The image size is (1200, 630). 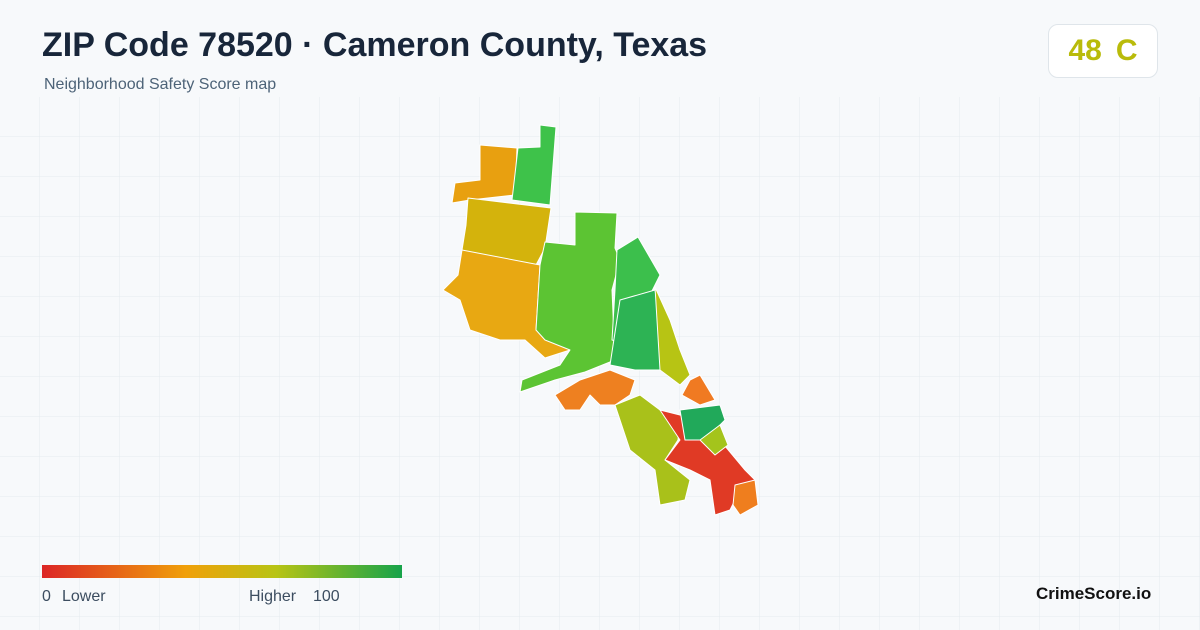 What do you see at coordinates (160, 84) in the screenshot?
I see `subtitle: Neighborhood Safety Score map` at bounding box center [160, 84].